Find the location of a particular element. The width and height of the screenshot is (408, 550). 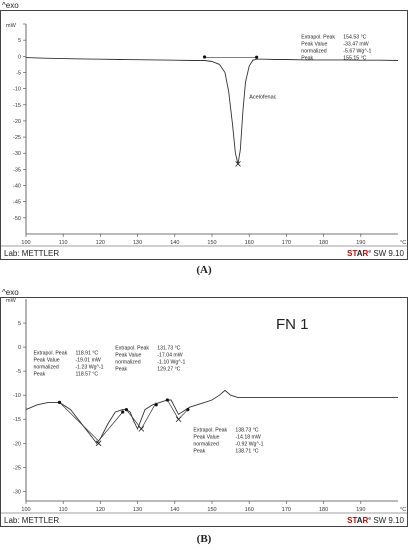

result-value: 155.15 °C is located at coordinates (354, 59).